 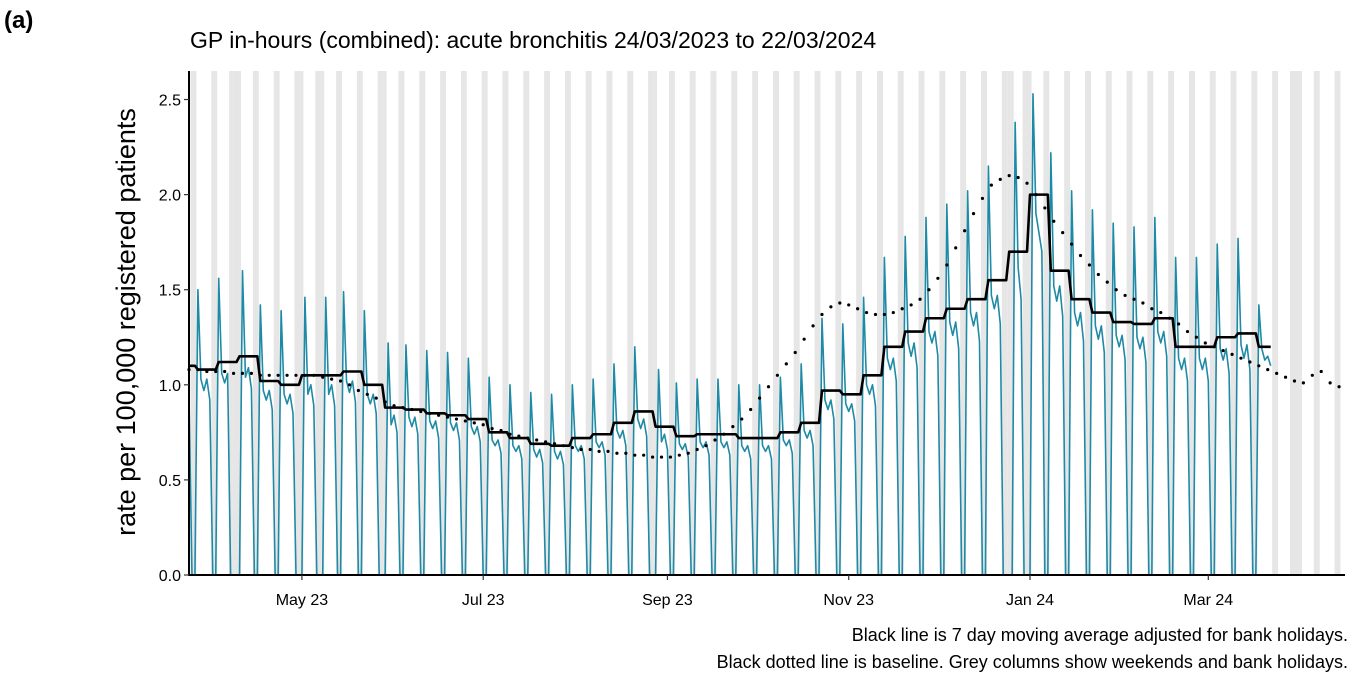 I want to click on y-axis-label: rate per 100,000 registered patients, so click(x=126, y=322).